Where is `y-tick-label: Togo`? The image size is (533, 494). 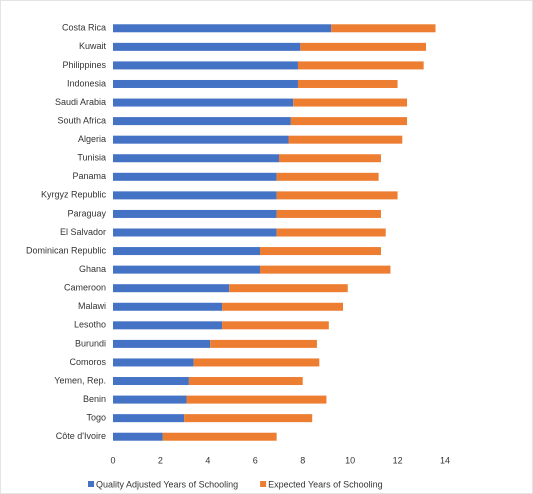 y-tick-label: Togo is located at coordinates (96, 418).